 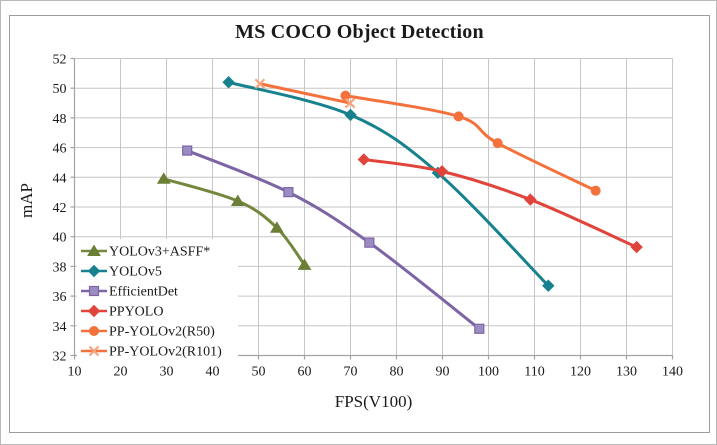 I want to click on y-tick-label: 44, so click(x=60, y=178).